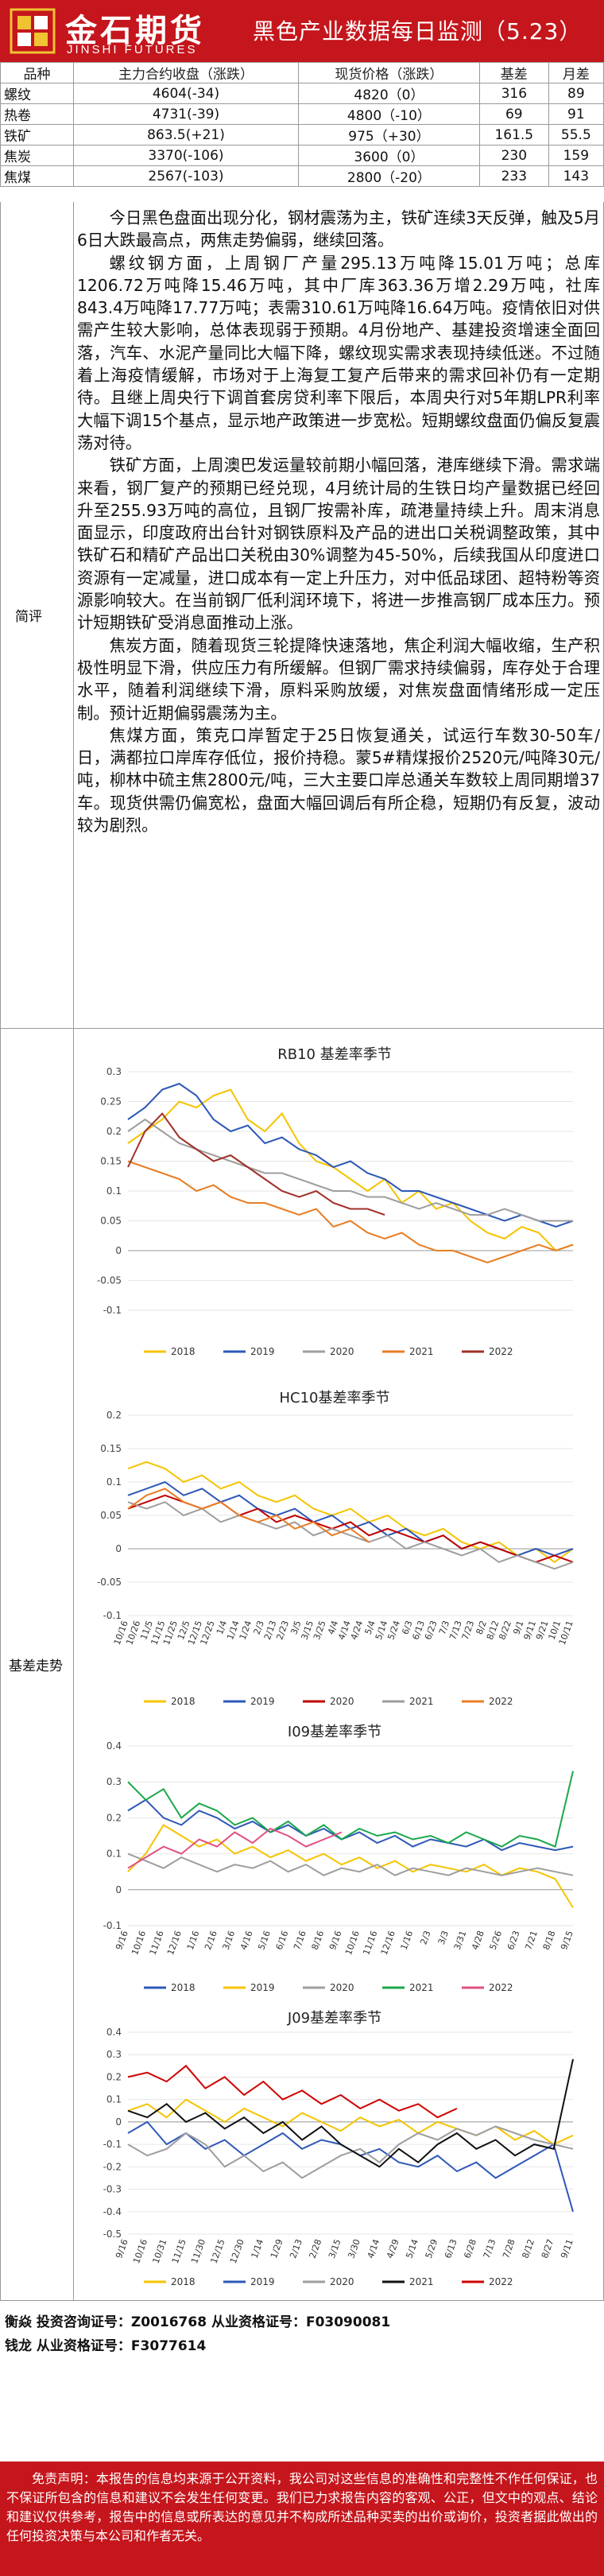  I want to click on logo-emblem-icon, so click(32, 31).